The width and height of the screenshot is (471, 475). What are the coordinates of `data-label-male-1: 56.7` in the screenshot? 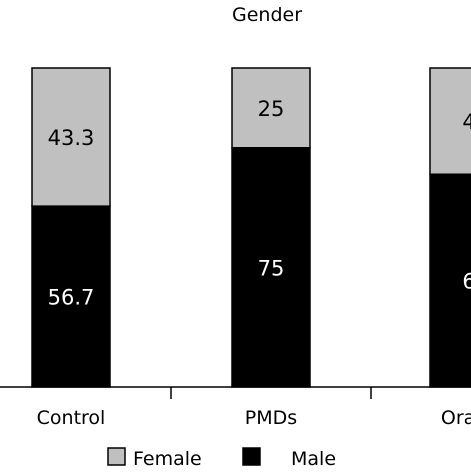 It's located at (71, 298).